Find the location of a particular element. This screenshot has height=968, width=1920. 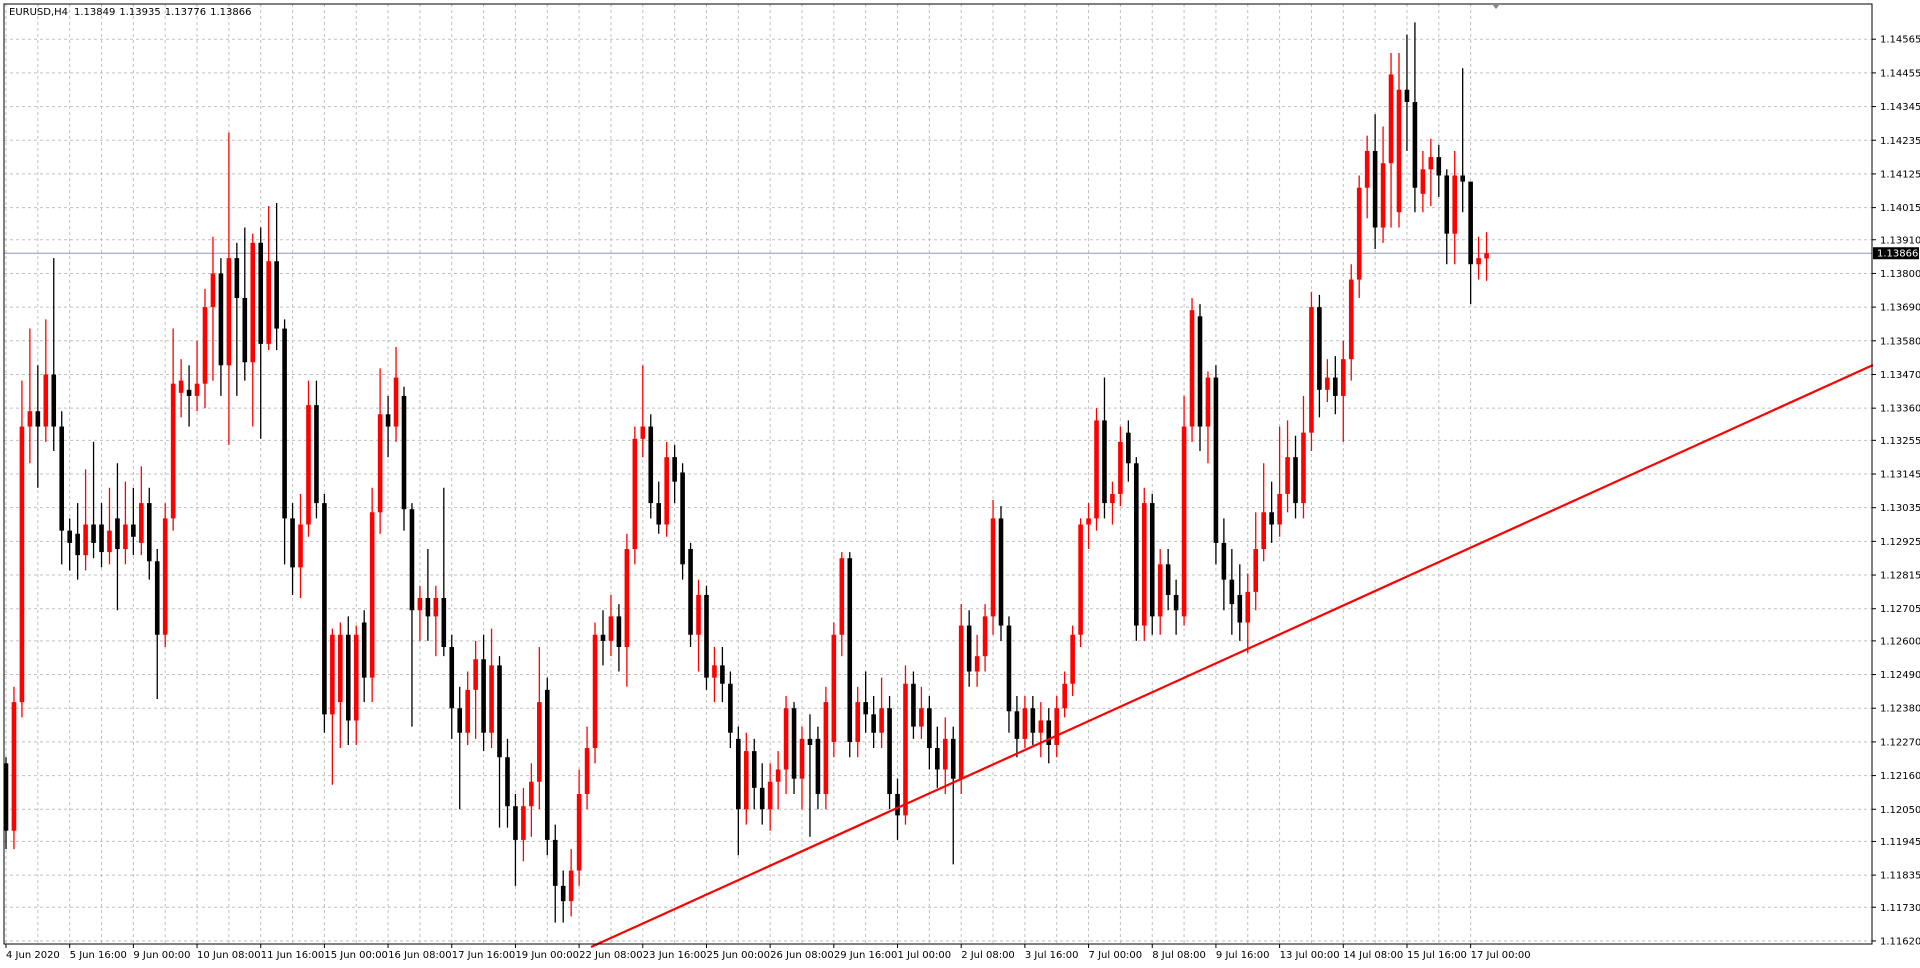

x-tick-label: 9 Jun 00:00 is located at coordinates (161, 955).